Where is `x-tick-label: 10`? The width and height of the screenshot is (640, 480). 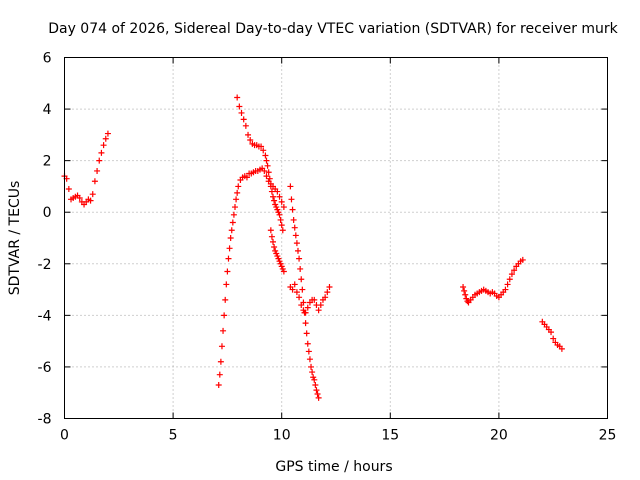 x-tick-label: 10 is located at coordinates (282, 436).